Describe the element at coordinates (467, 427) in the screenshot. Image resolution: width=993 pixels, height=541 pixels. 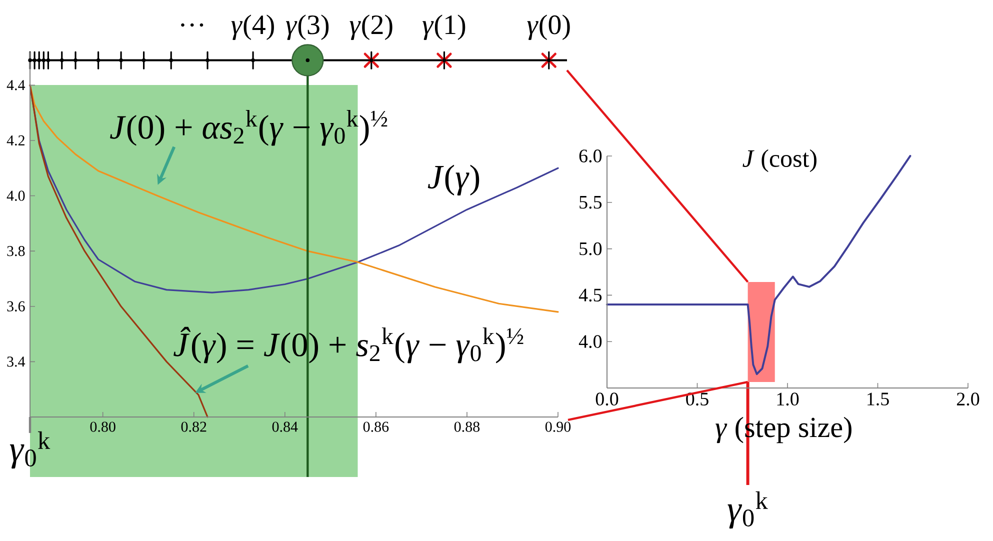
I see `x-tick-label: 0.88` at that location.